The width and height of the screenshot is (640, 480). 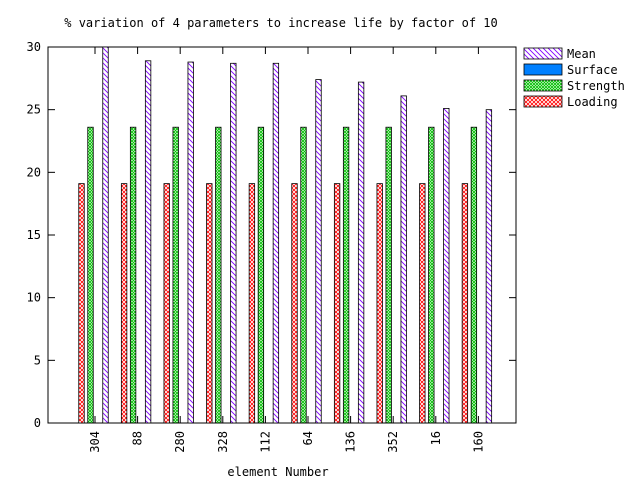 What do you see at coordinates (596, 86) in the screenshot?
I see `legend-label-strength: Strength` at bounding box center [596, 86].